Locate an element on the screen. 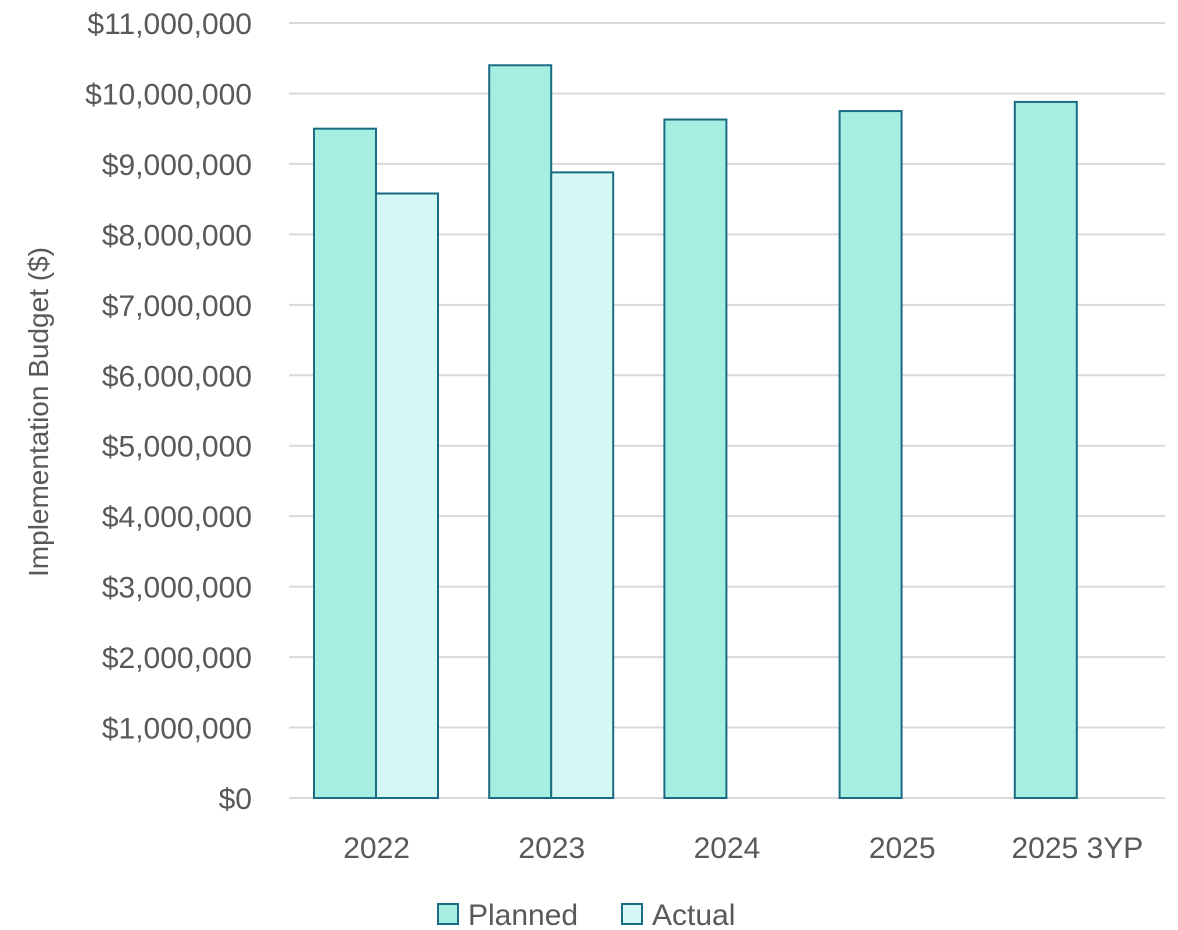 This screenshot has width=1178, height=930. bar-actual-2023 is located at coordinates (582, 485).